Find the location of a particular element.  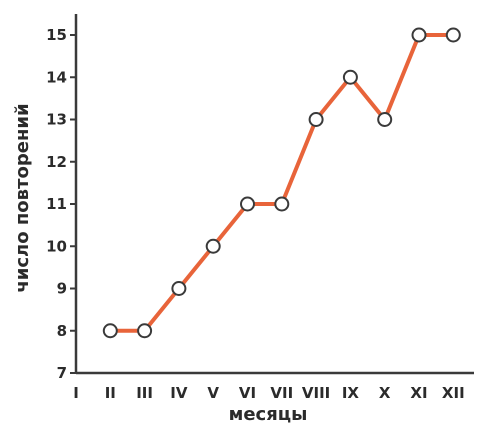

x-tick-label: VII is located at coordinates (281, 393).